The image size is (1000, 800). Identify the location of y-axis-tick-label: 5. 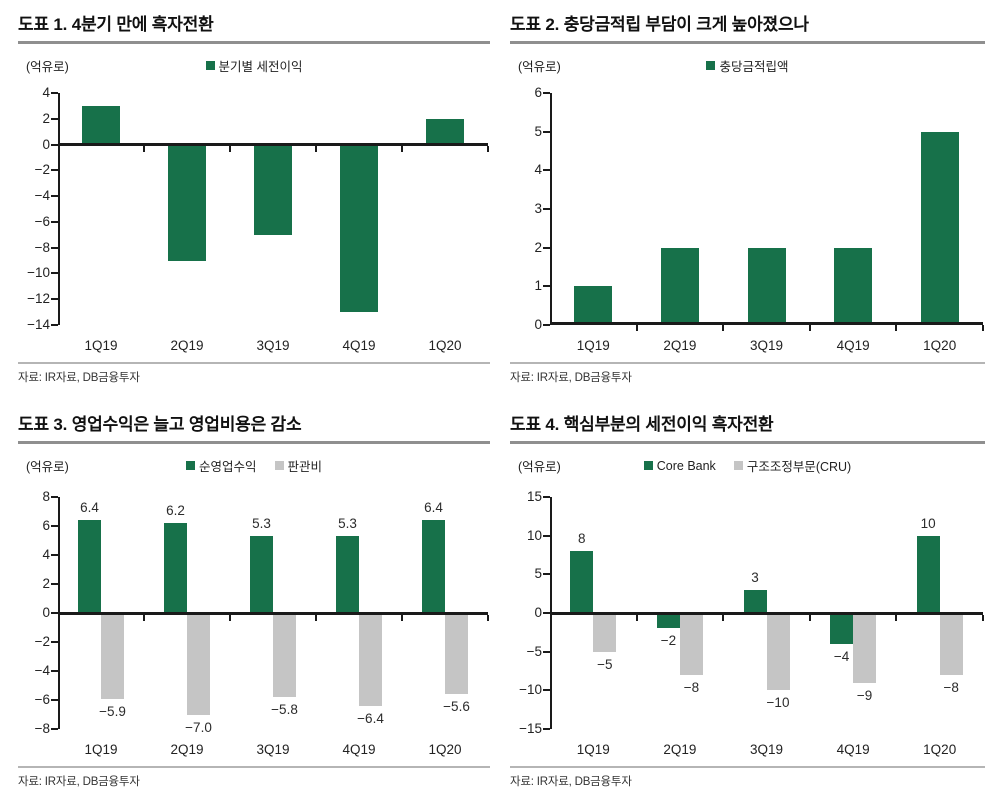
(538, 574).